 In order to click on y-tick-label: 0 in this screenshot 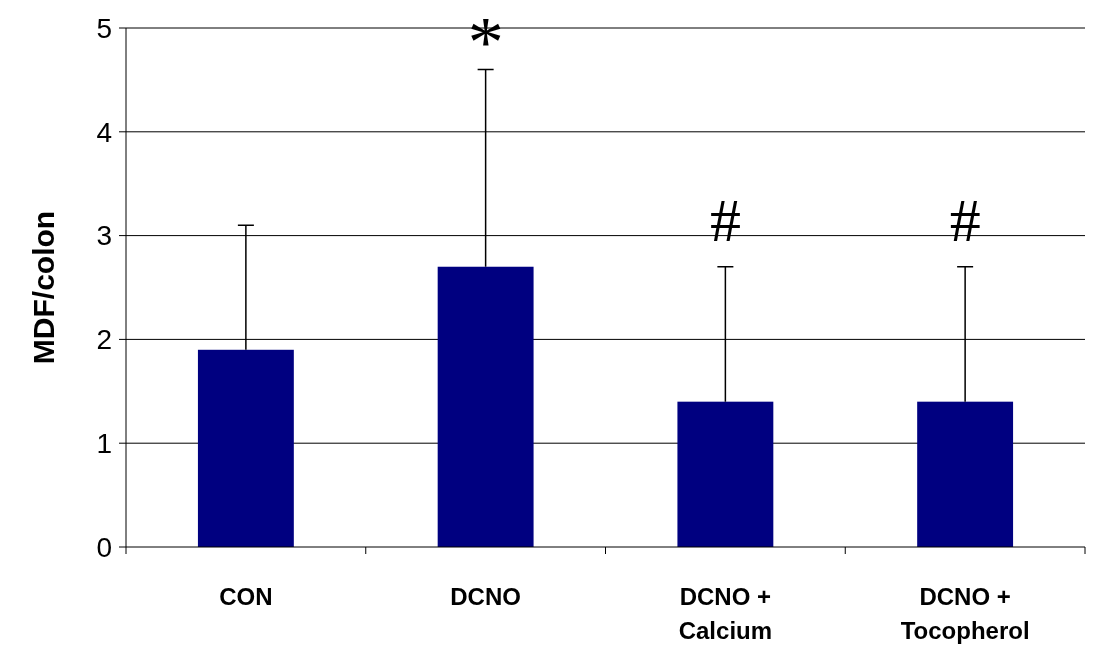, I will do `click(104, 547)`.